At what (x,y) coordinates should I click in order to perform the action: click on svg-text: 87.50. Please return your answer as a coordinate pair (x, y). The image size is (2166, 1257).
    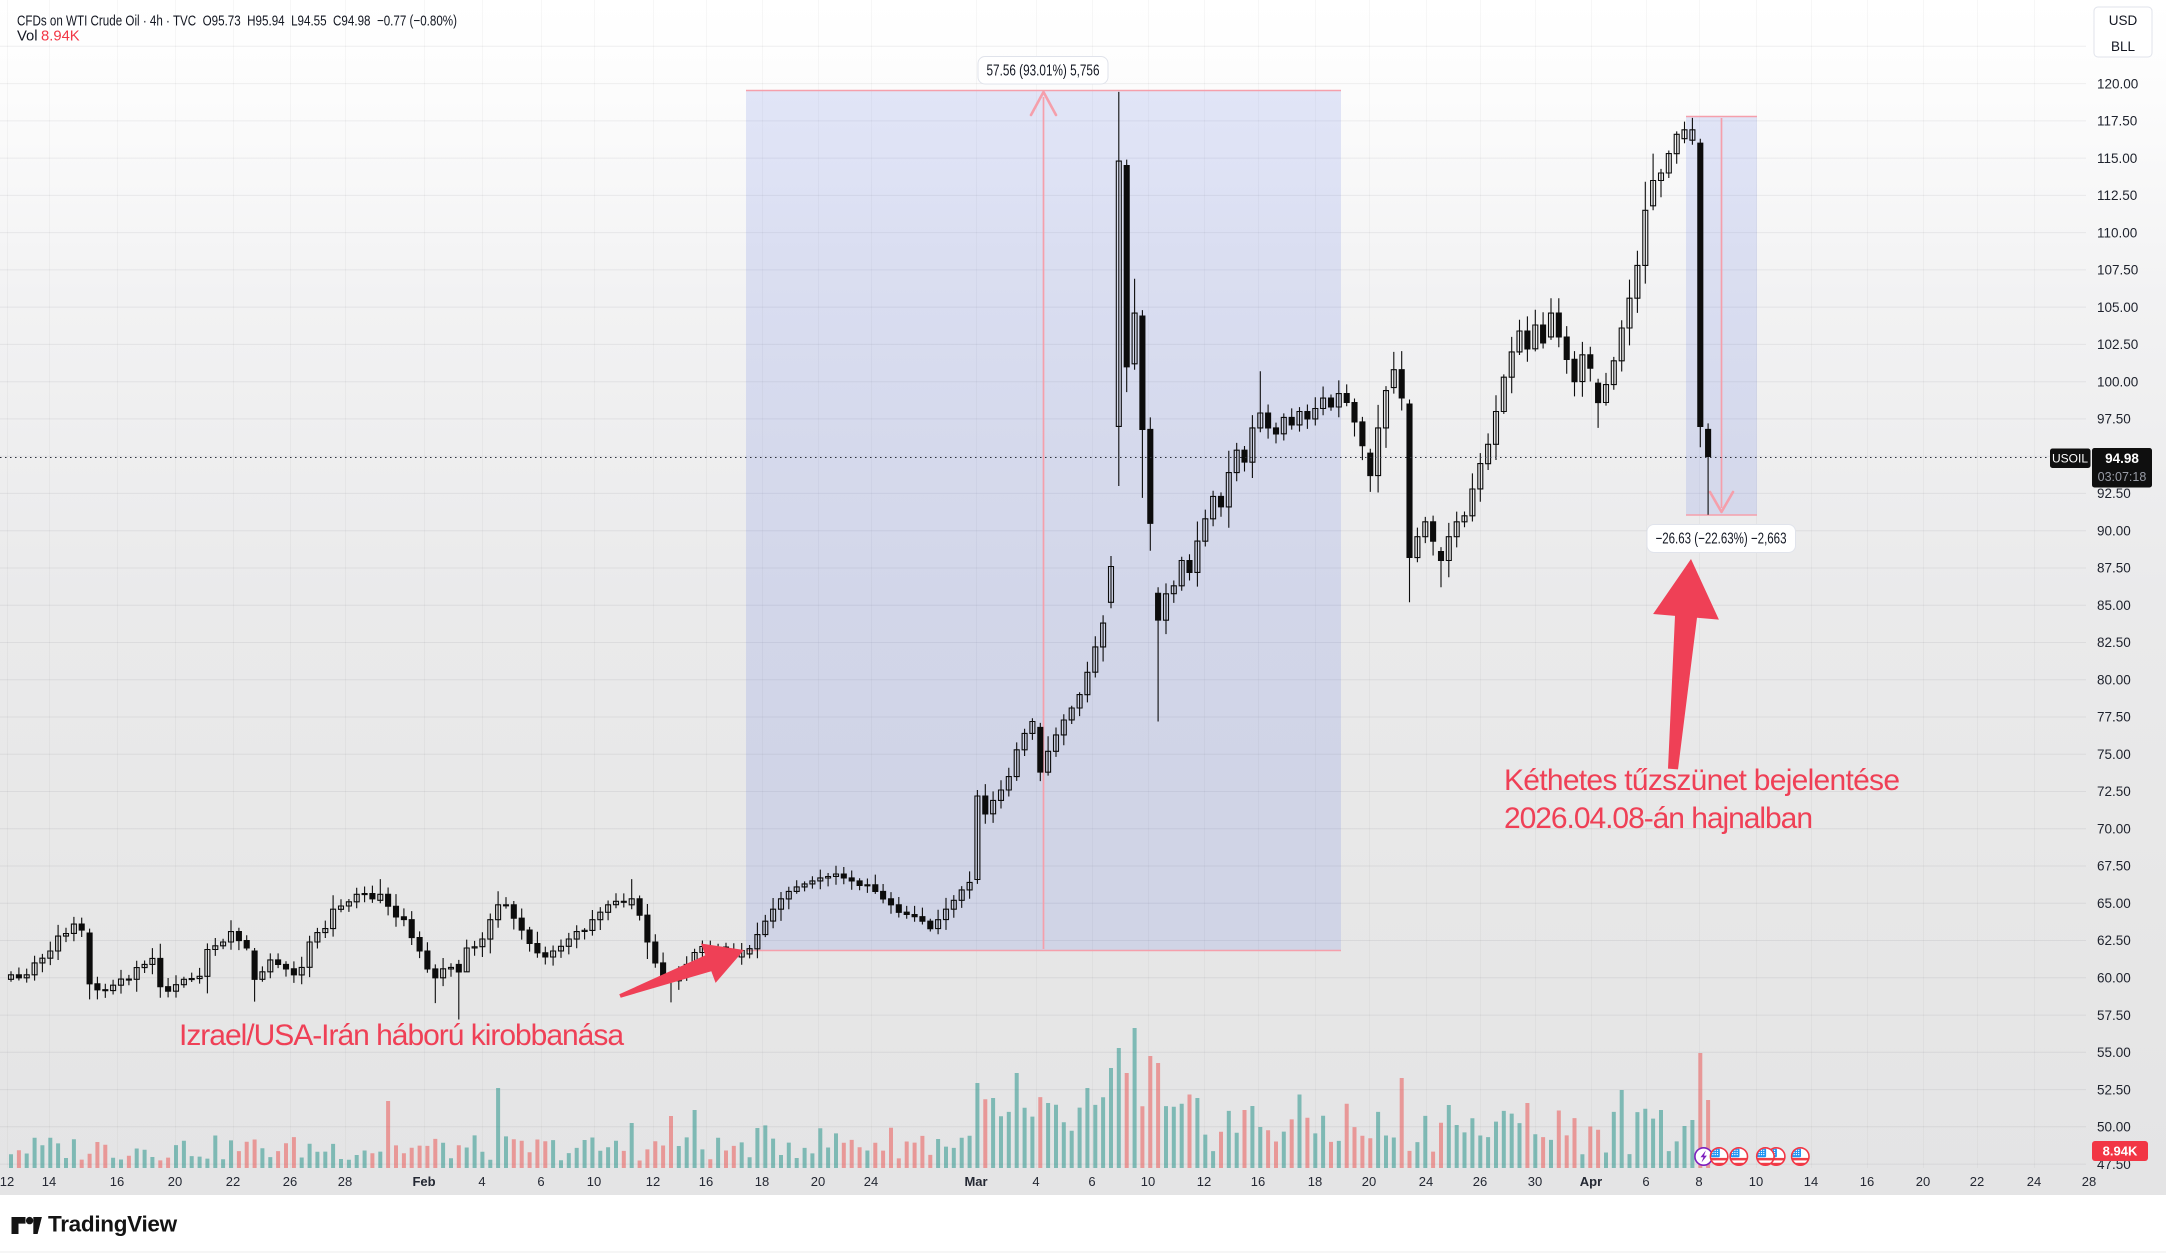
    Looking at the image, I should click on (2114, 568).